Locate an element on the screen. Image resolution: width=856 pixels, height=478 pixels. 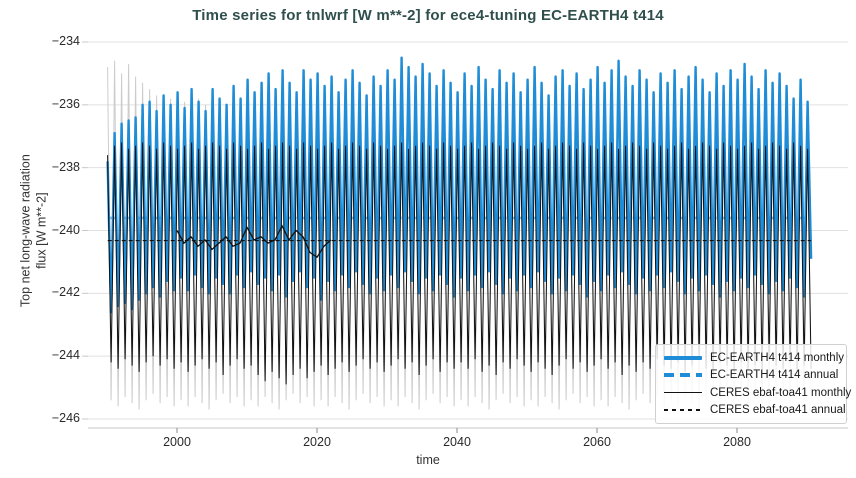
x-tick-label: 2080 is located at coordinates (737, 442).